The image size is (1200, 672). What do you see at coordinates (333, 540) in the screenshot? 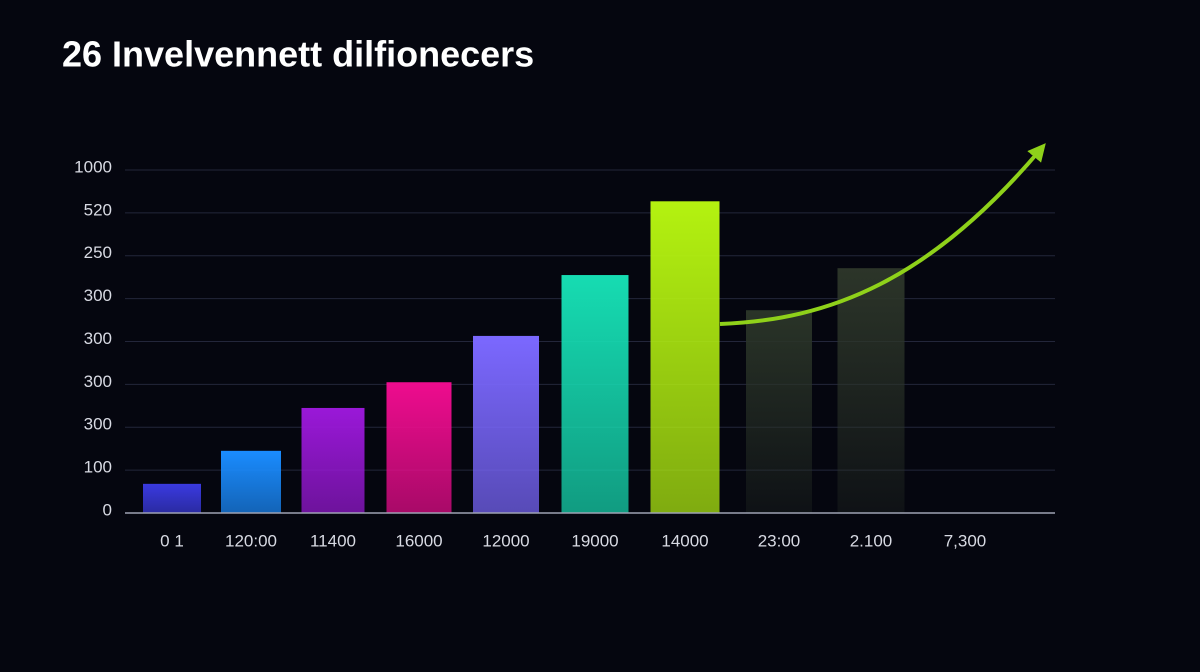
I see `x-tick-label: 11400` at bounding box center [333, 540].